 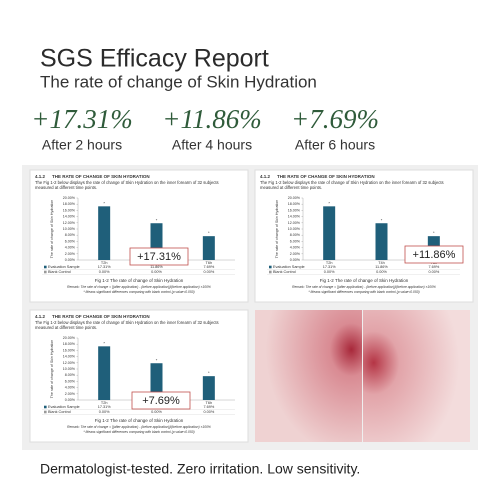 I want to click on skin-photo, so click(x=362, y=376).